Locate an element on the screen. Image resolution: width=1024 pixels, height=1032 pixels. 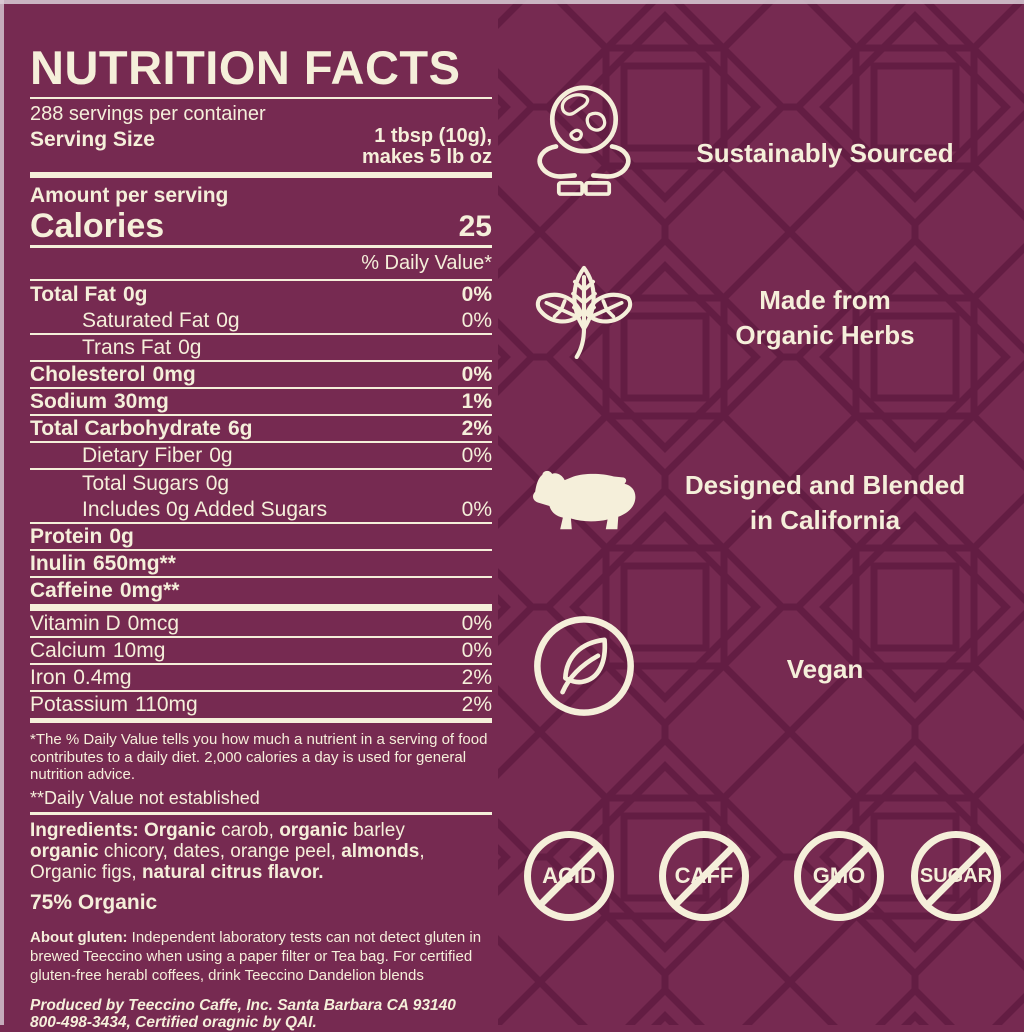
serving-size-label: Serving Size is located at coordinates (92, 139).